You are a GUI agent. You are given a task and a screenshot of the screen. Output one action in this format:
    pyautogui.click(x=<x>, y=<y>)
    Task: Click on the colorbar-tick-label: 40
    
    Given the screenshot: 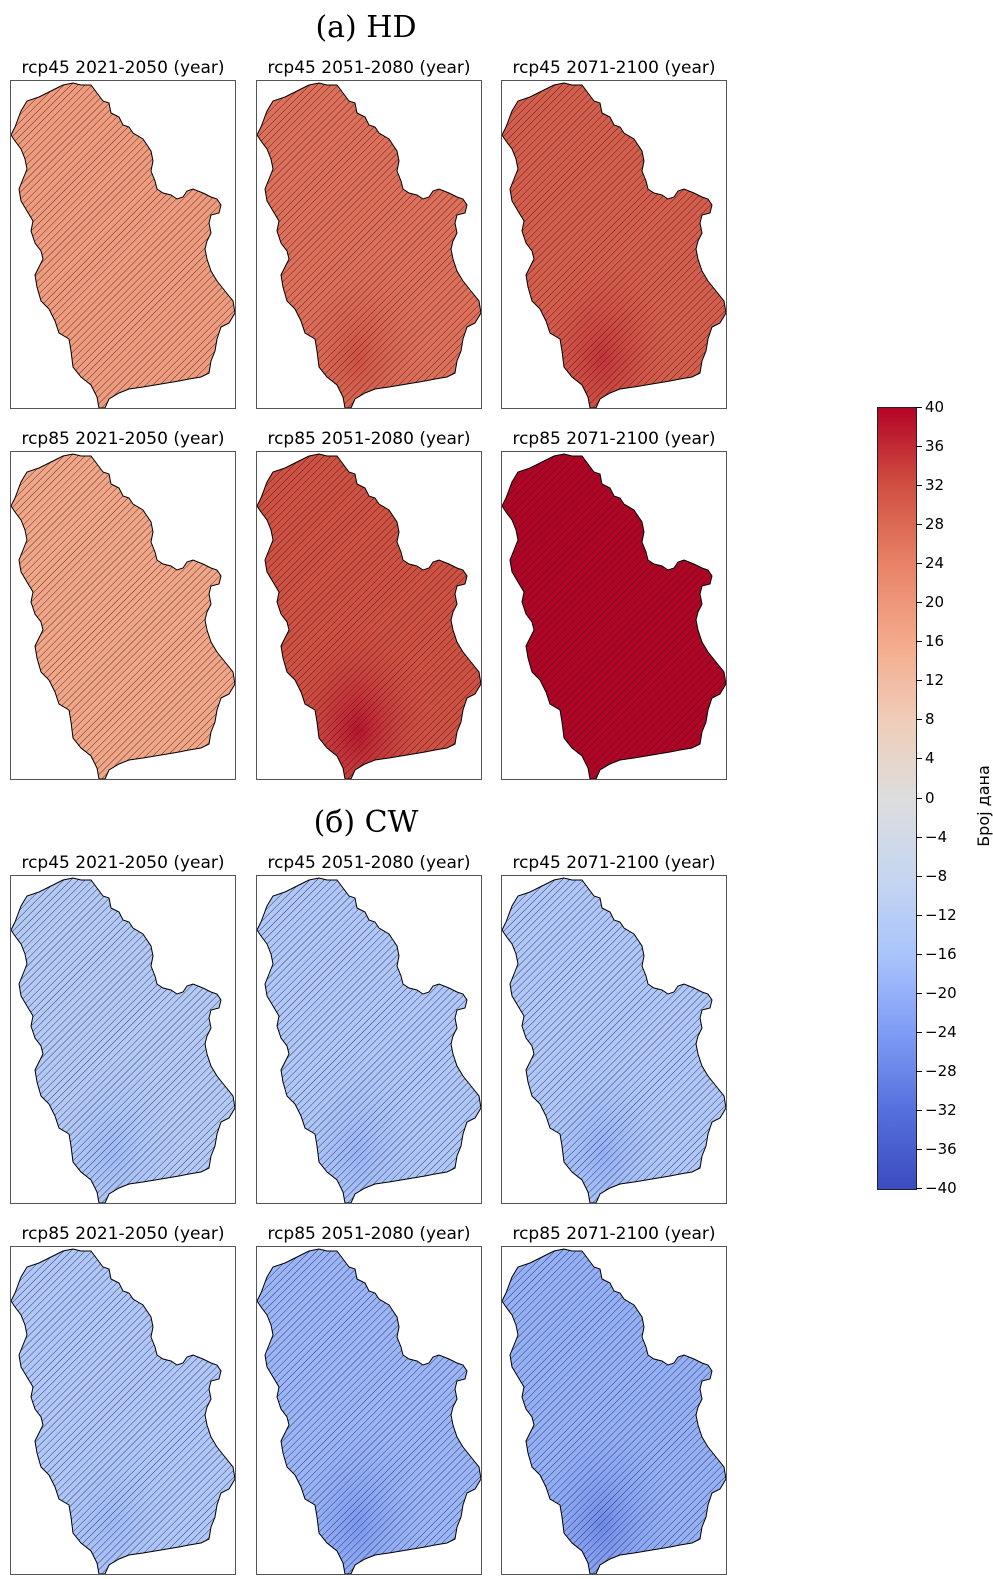 What is the action you would take?
    pyautogui.click(x=935, y=407)
    